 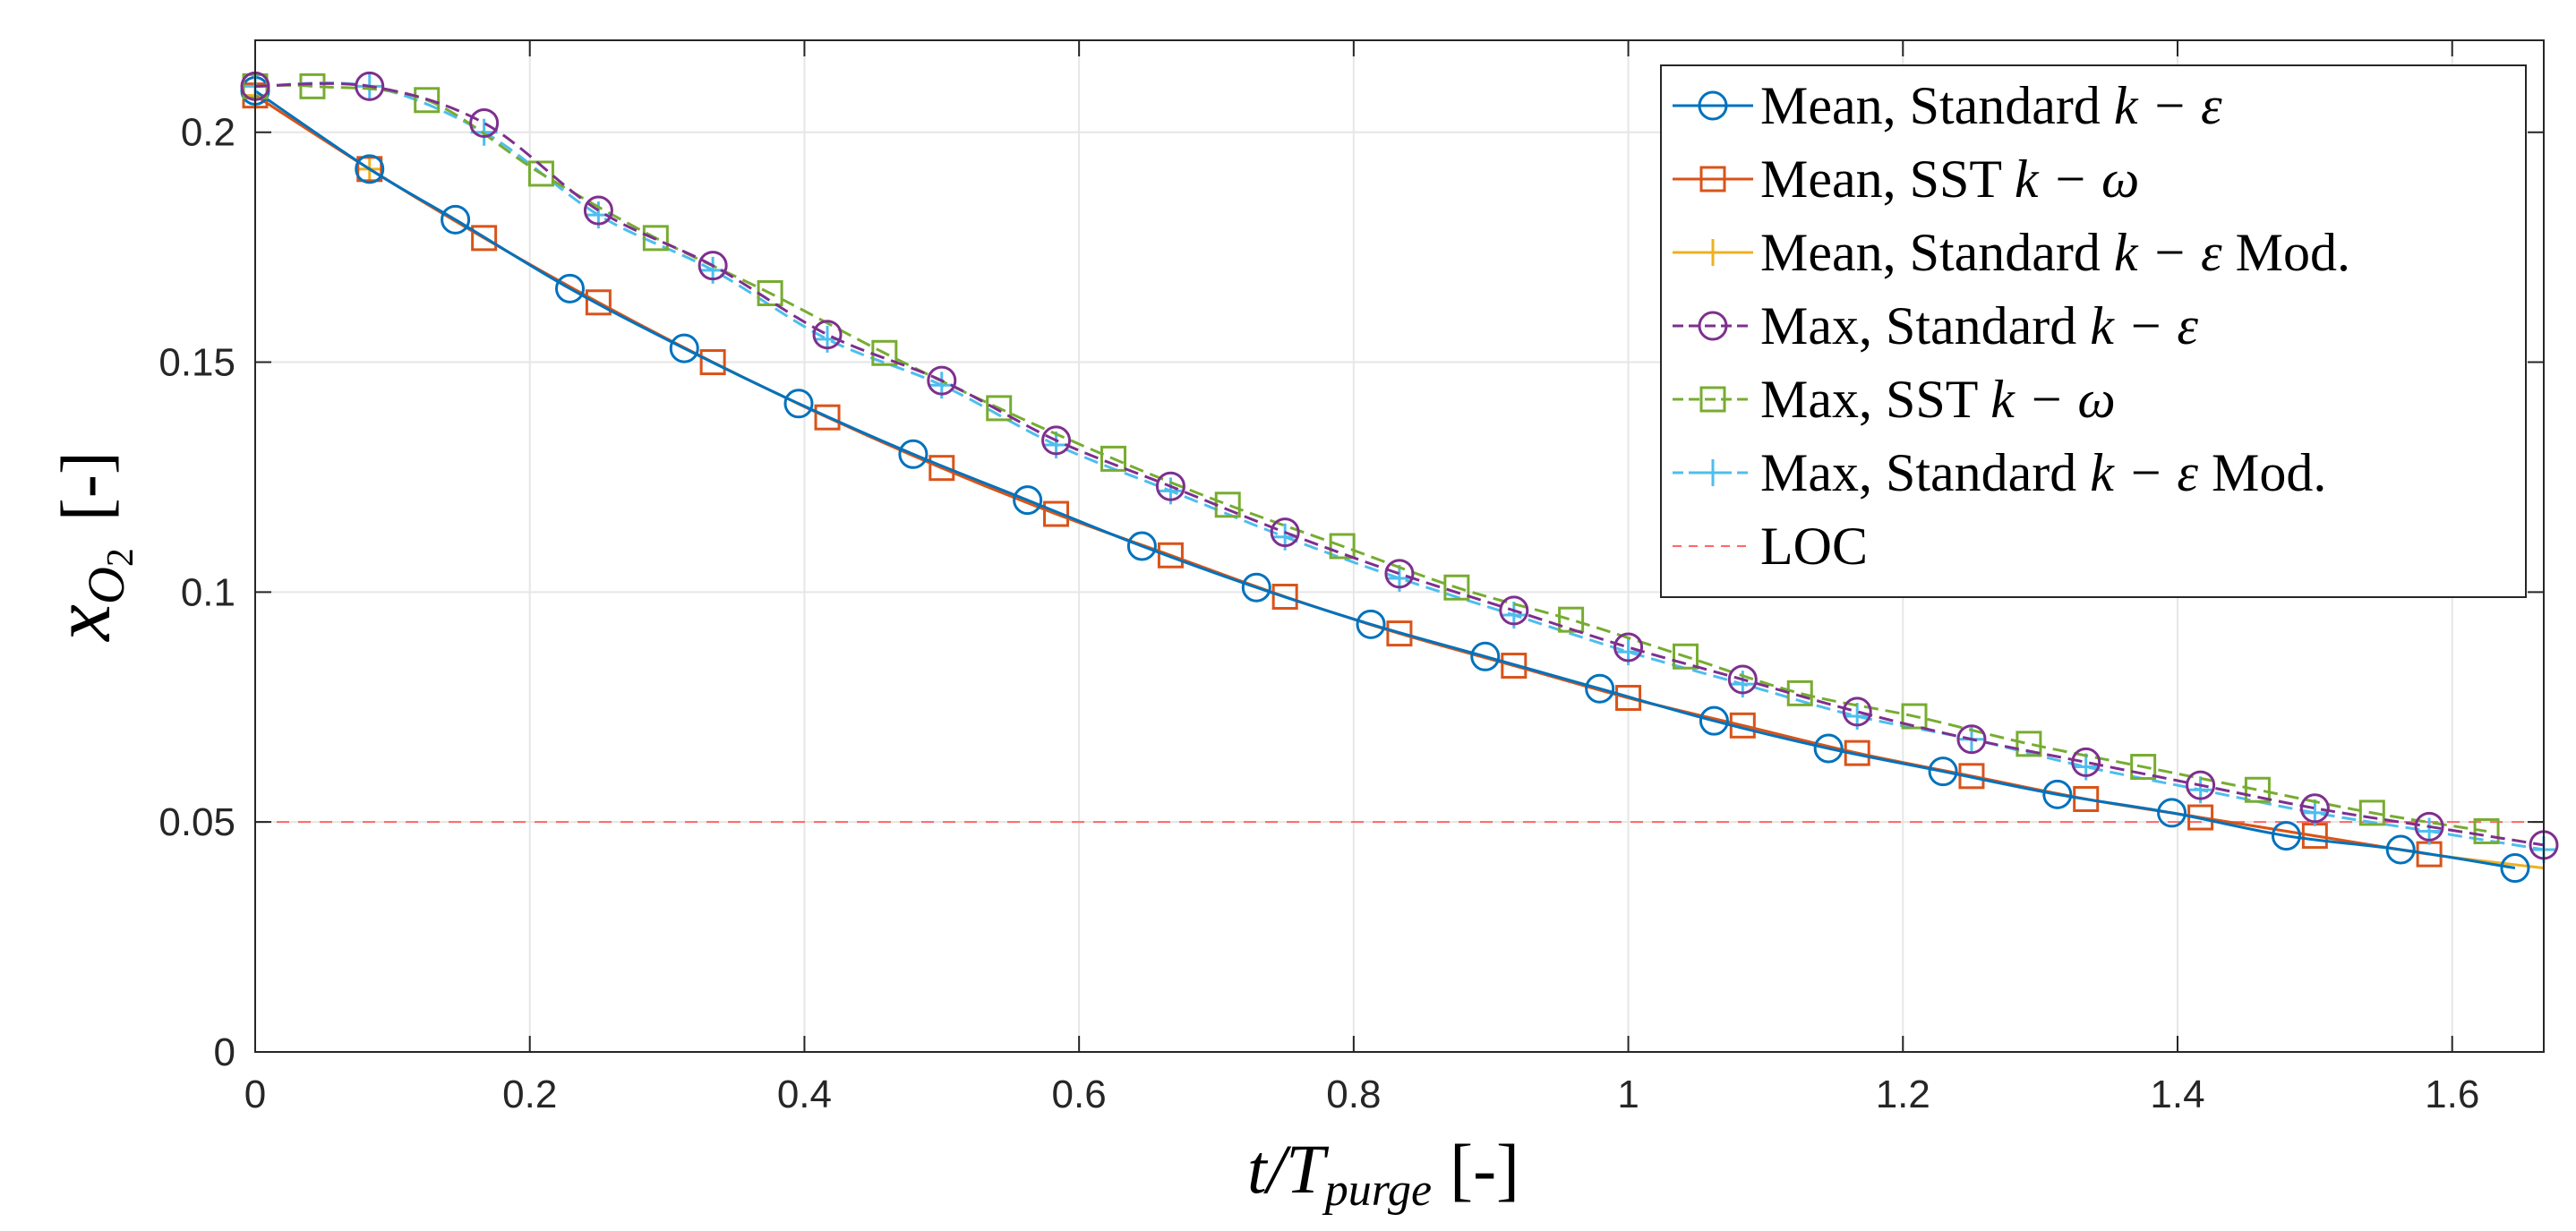 I want to click on y-tick-label: 0.15, so click(x=196, y=363).